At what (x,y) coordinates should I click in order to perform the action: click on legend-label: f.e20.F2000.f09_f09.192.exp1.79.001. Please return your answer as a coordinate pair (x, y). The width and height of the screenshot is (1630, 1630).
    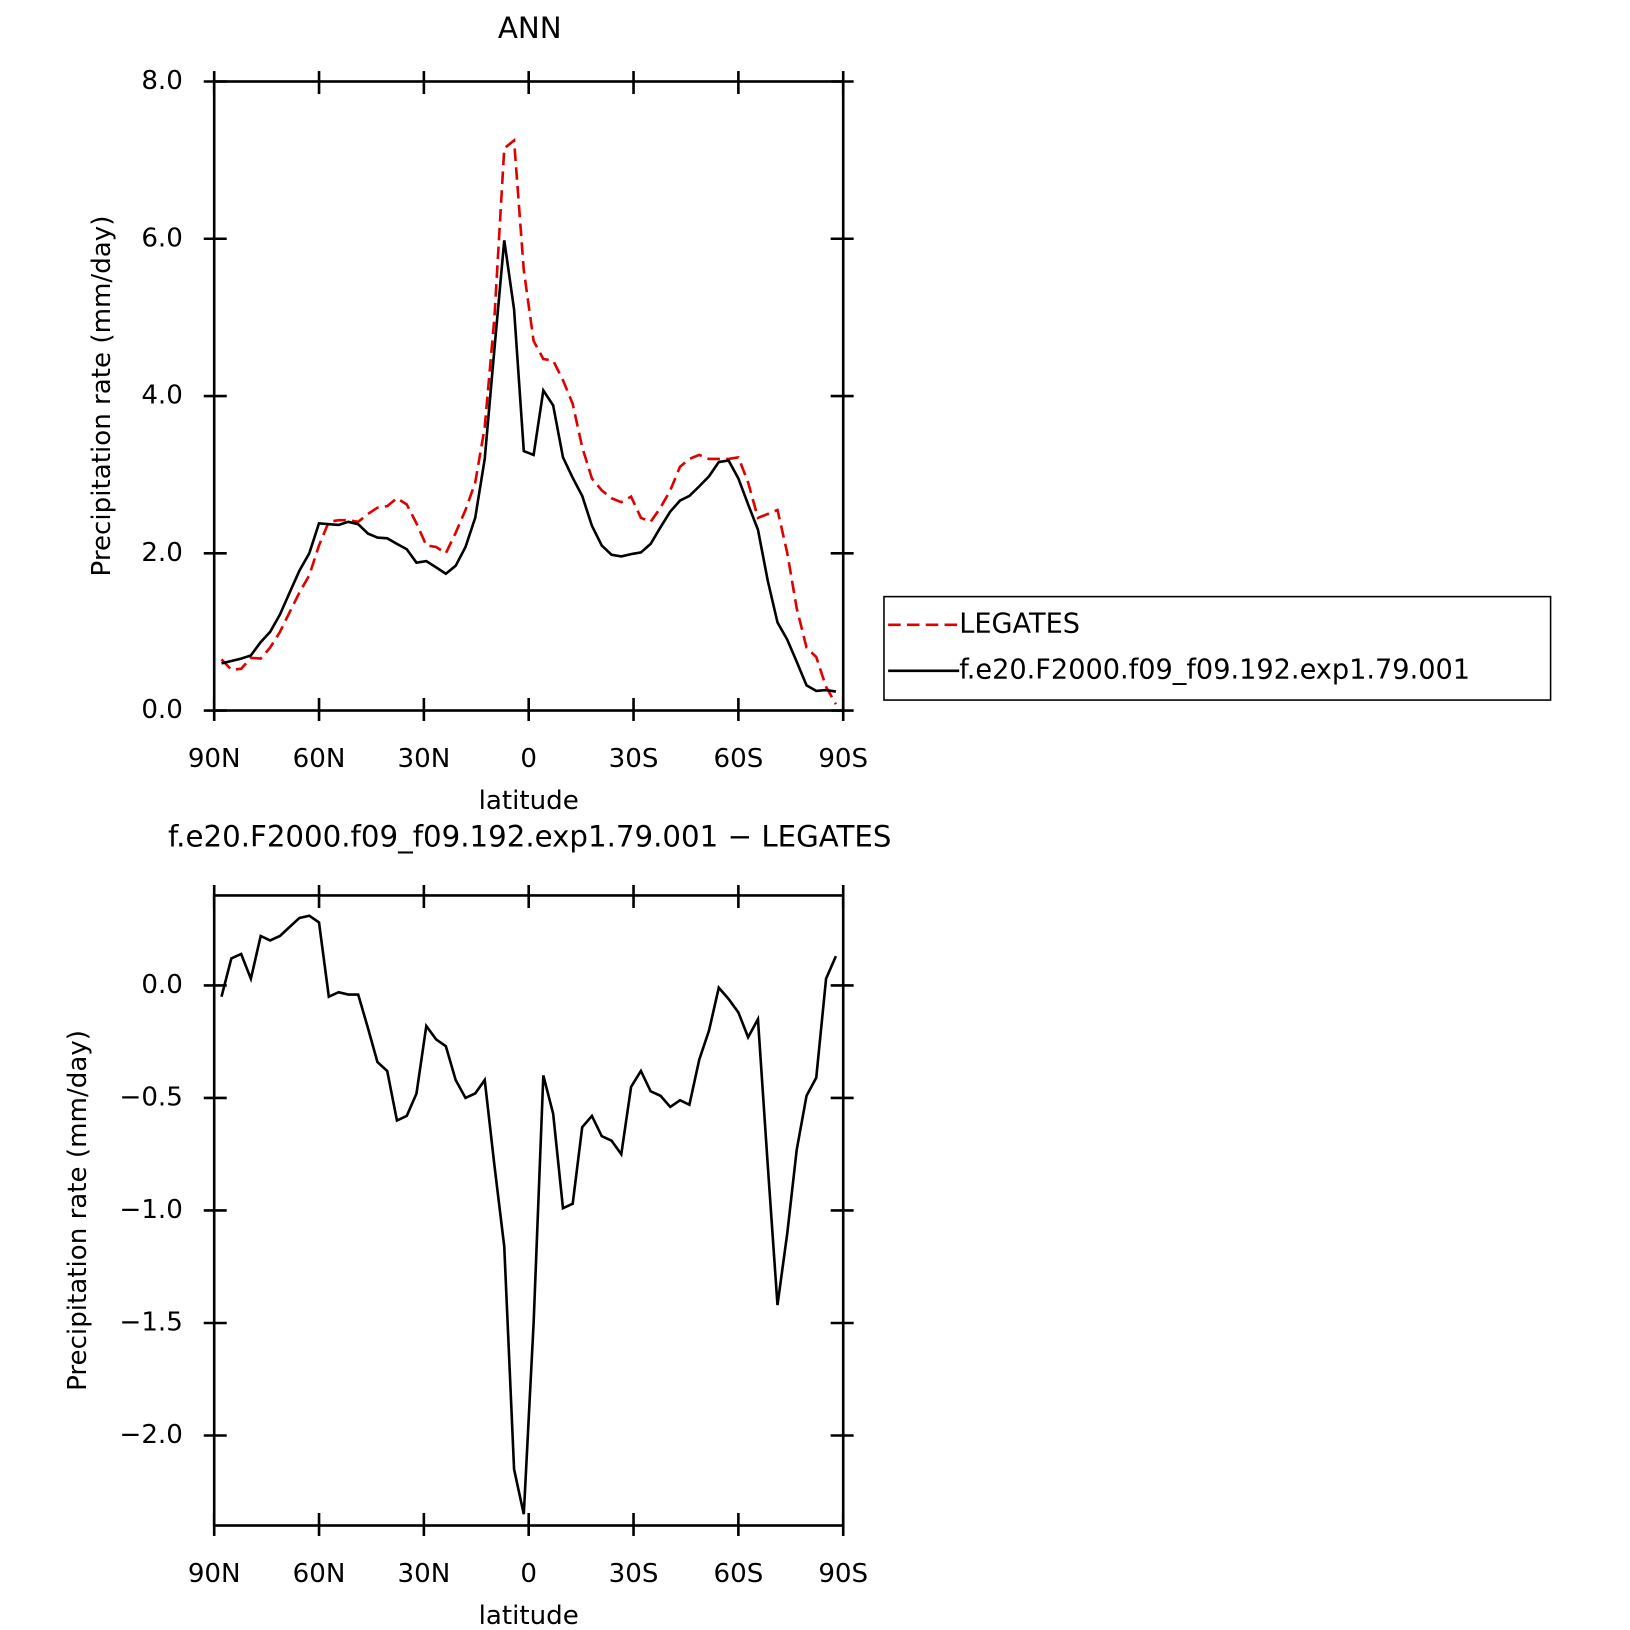
    Looking at the image, I should click on (1214, 669).